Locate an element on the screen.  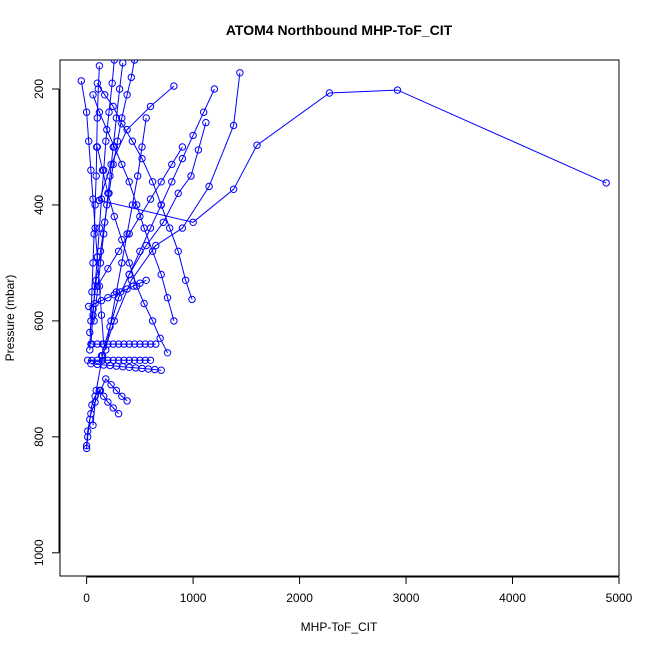
x-axis-label: MHP-ToF_CIT is located at coordinates (339, 627).